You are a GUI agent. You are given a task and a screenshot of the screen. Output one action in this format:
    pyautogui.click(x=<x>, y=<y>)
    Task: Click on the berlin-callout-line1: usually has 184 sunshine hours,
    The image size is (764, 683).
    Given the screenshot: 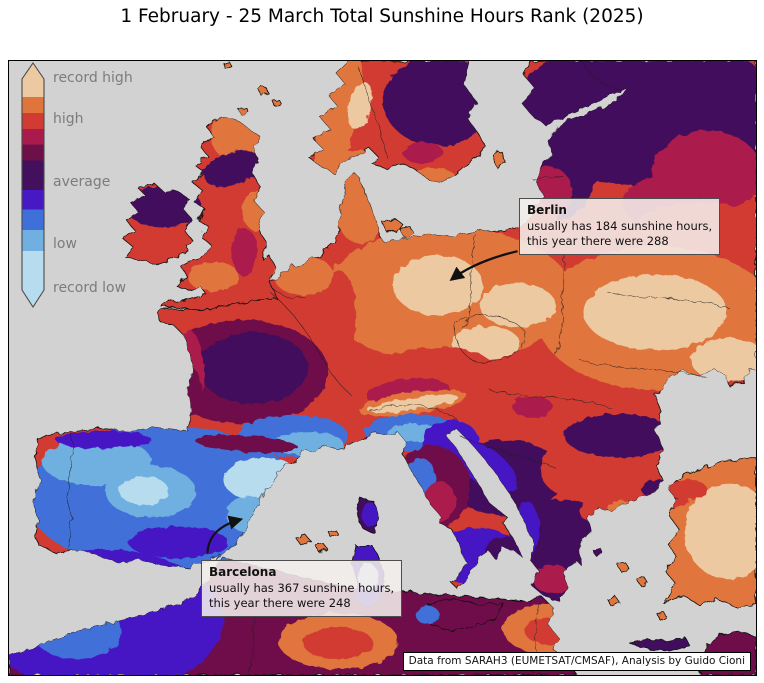 What is the action you would take?
    pyautogui.click(x=620, y=225)
    